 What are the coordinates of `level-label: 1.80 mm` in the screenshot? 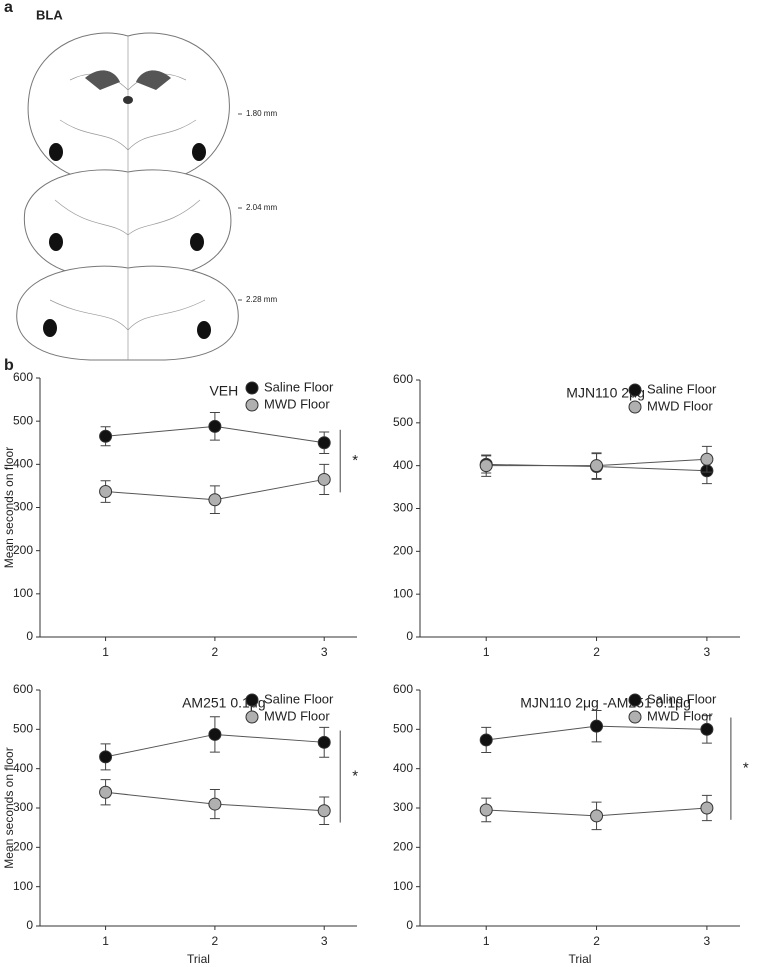 It's located at (261, 113).